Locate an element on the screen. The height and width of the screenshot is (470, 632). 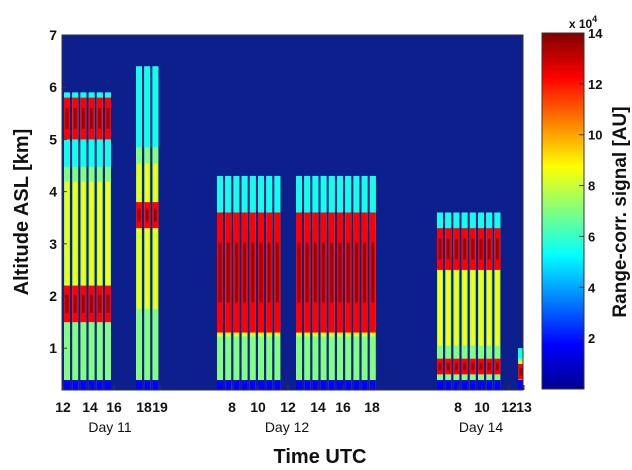
x-tick-label: 10 is located at coordinates (482, 407).